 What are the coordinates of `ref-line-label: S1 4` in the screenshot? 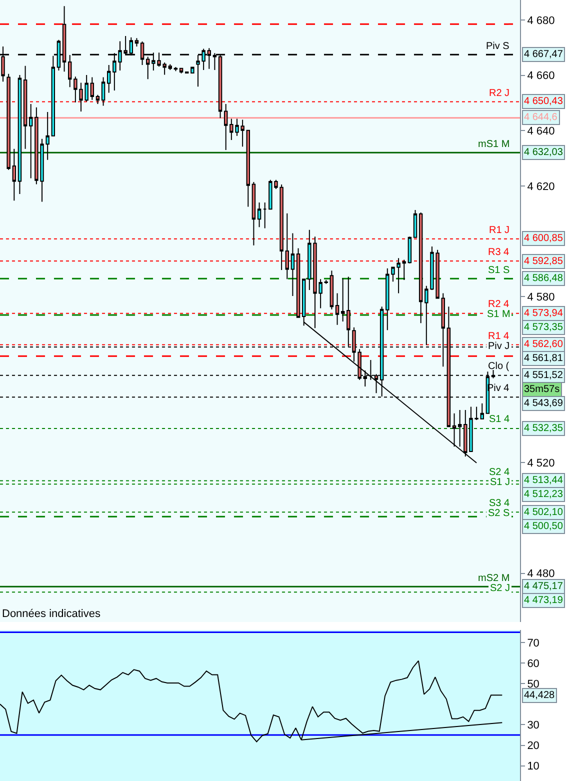 It's located at (499, 419).